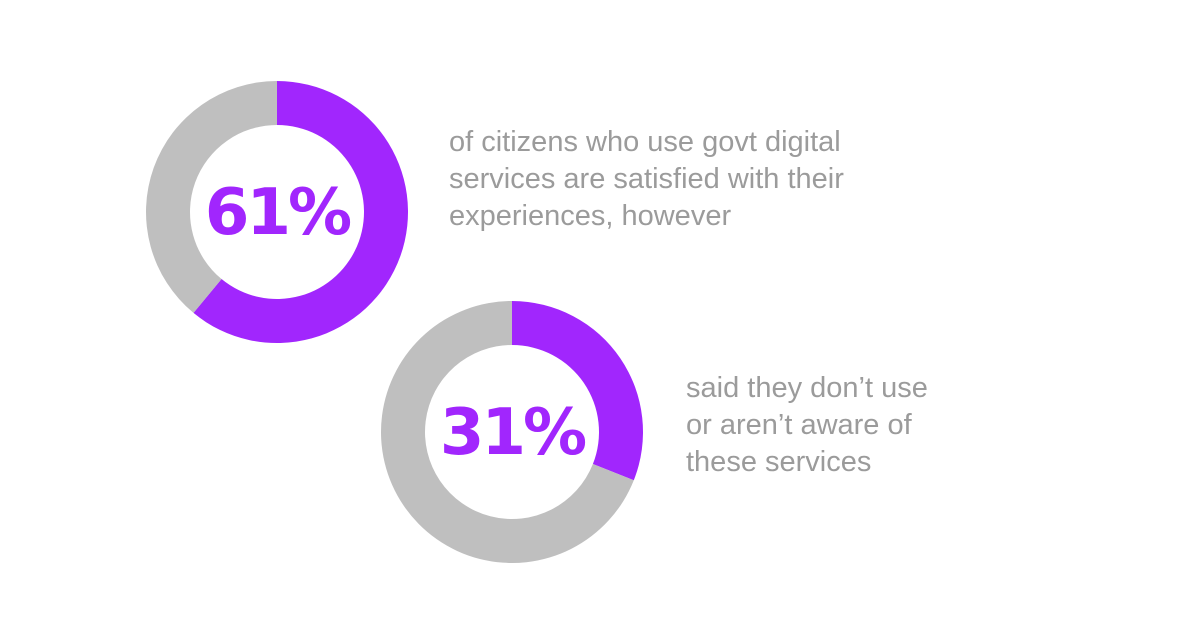 Image resolution: width=1200 pixels, height=627 pixels. I want to click on caption-2-line: these services, so click(779, 462).